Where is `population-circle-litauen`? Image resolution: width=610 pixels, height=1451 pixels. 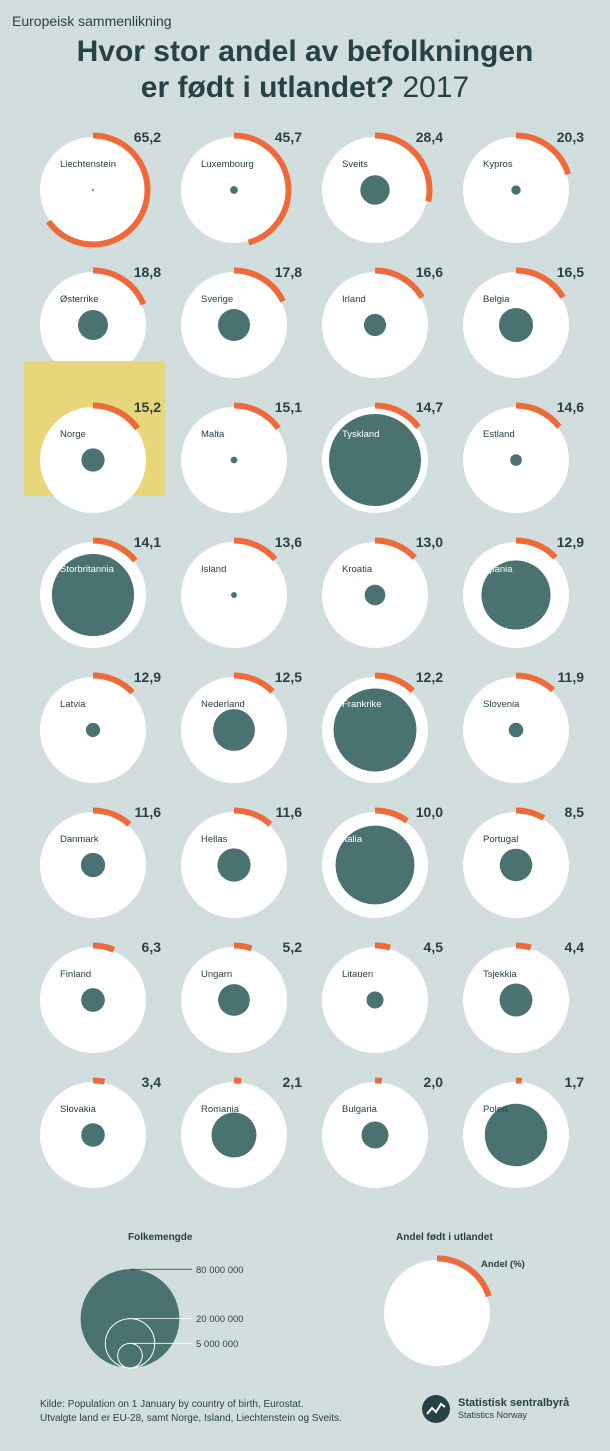 population-circle-litauen is located at coordinates (375, 1000).